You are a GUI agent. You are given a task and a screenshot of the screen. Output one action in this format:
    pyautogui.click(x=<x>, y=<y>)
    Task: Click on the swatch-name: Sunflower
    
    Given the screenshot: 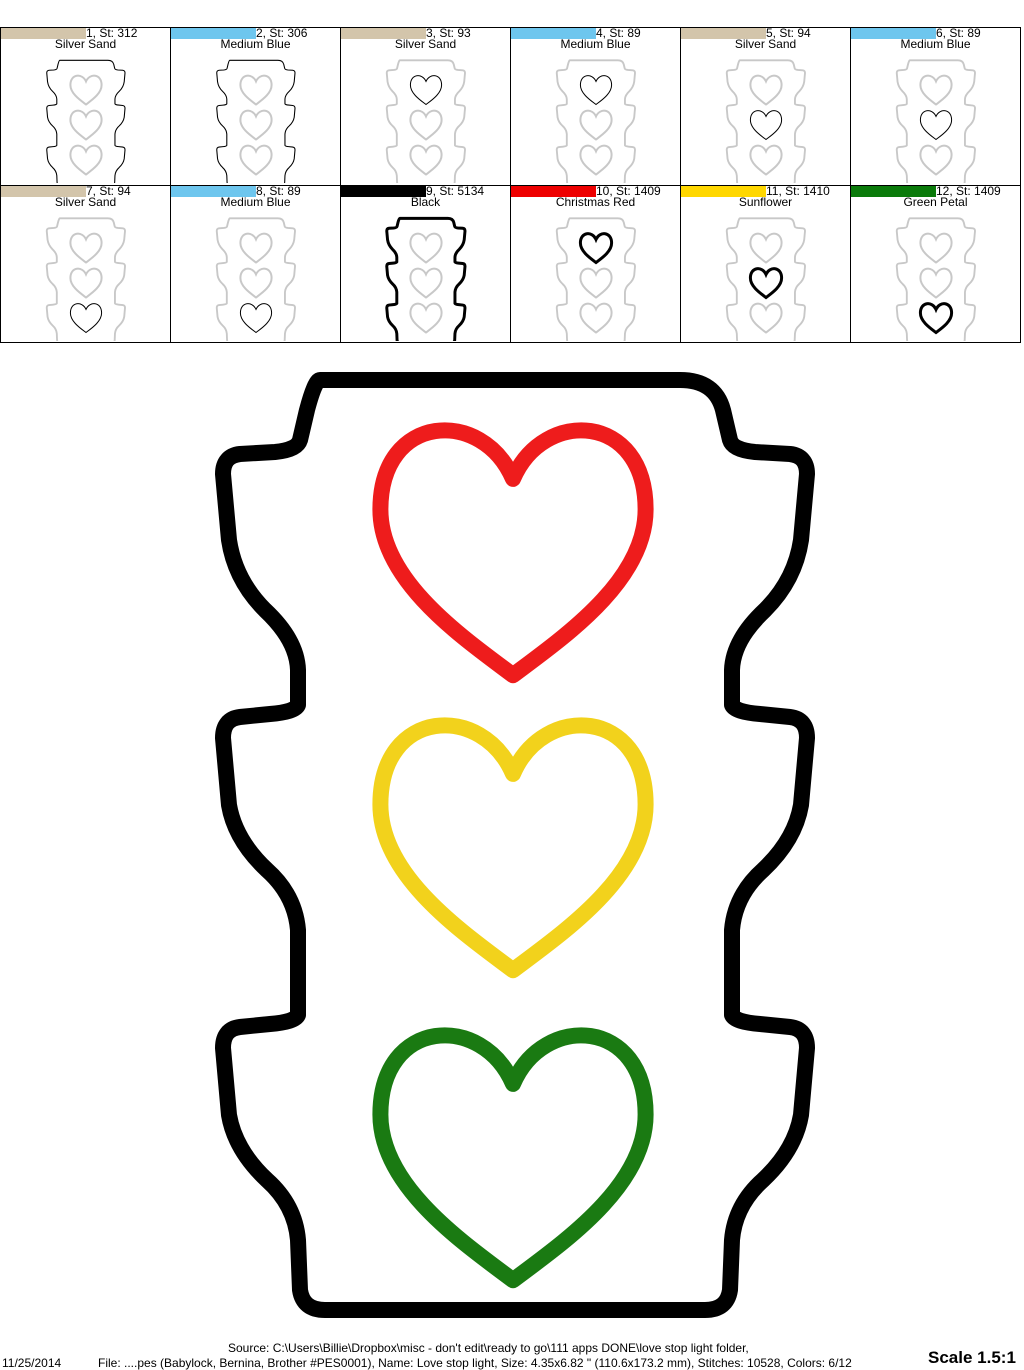 What is the action you would take?
    pyautogui.click(x=765, y=201)
    